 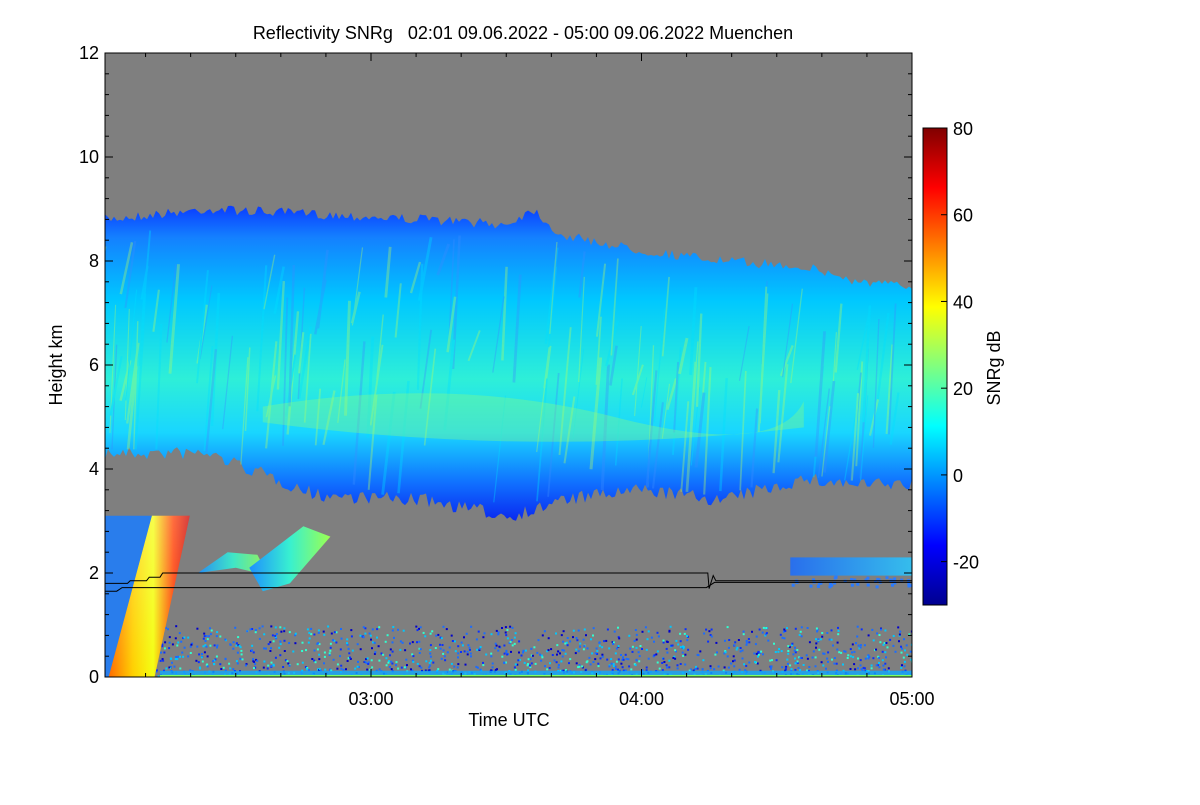 What do you see at coordinates (963, 389) in the screenshot?
I see `colorbar-tick-label: 20` at bounding box center [963, 389].